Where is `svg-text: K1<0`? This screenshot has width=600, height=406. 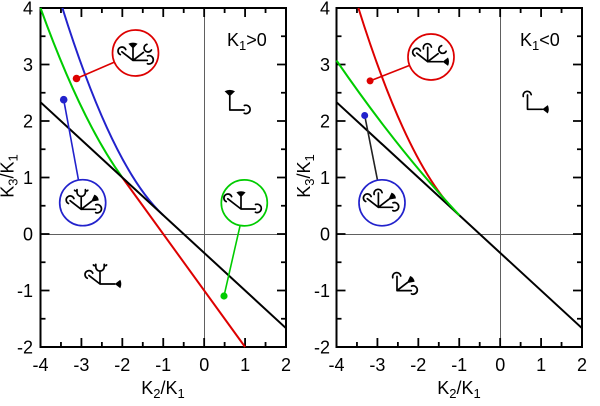
svg-text: K1<0 is located at coordinates (540, 41).